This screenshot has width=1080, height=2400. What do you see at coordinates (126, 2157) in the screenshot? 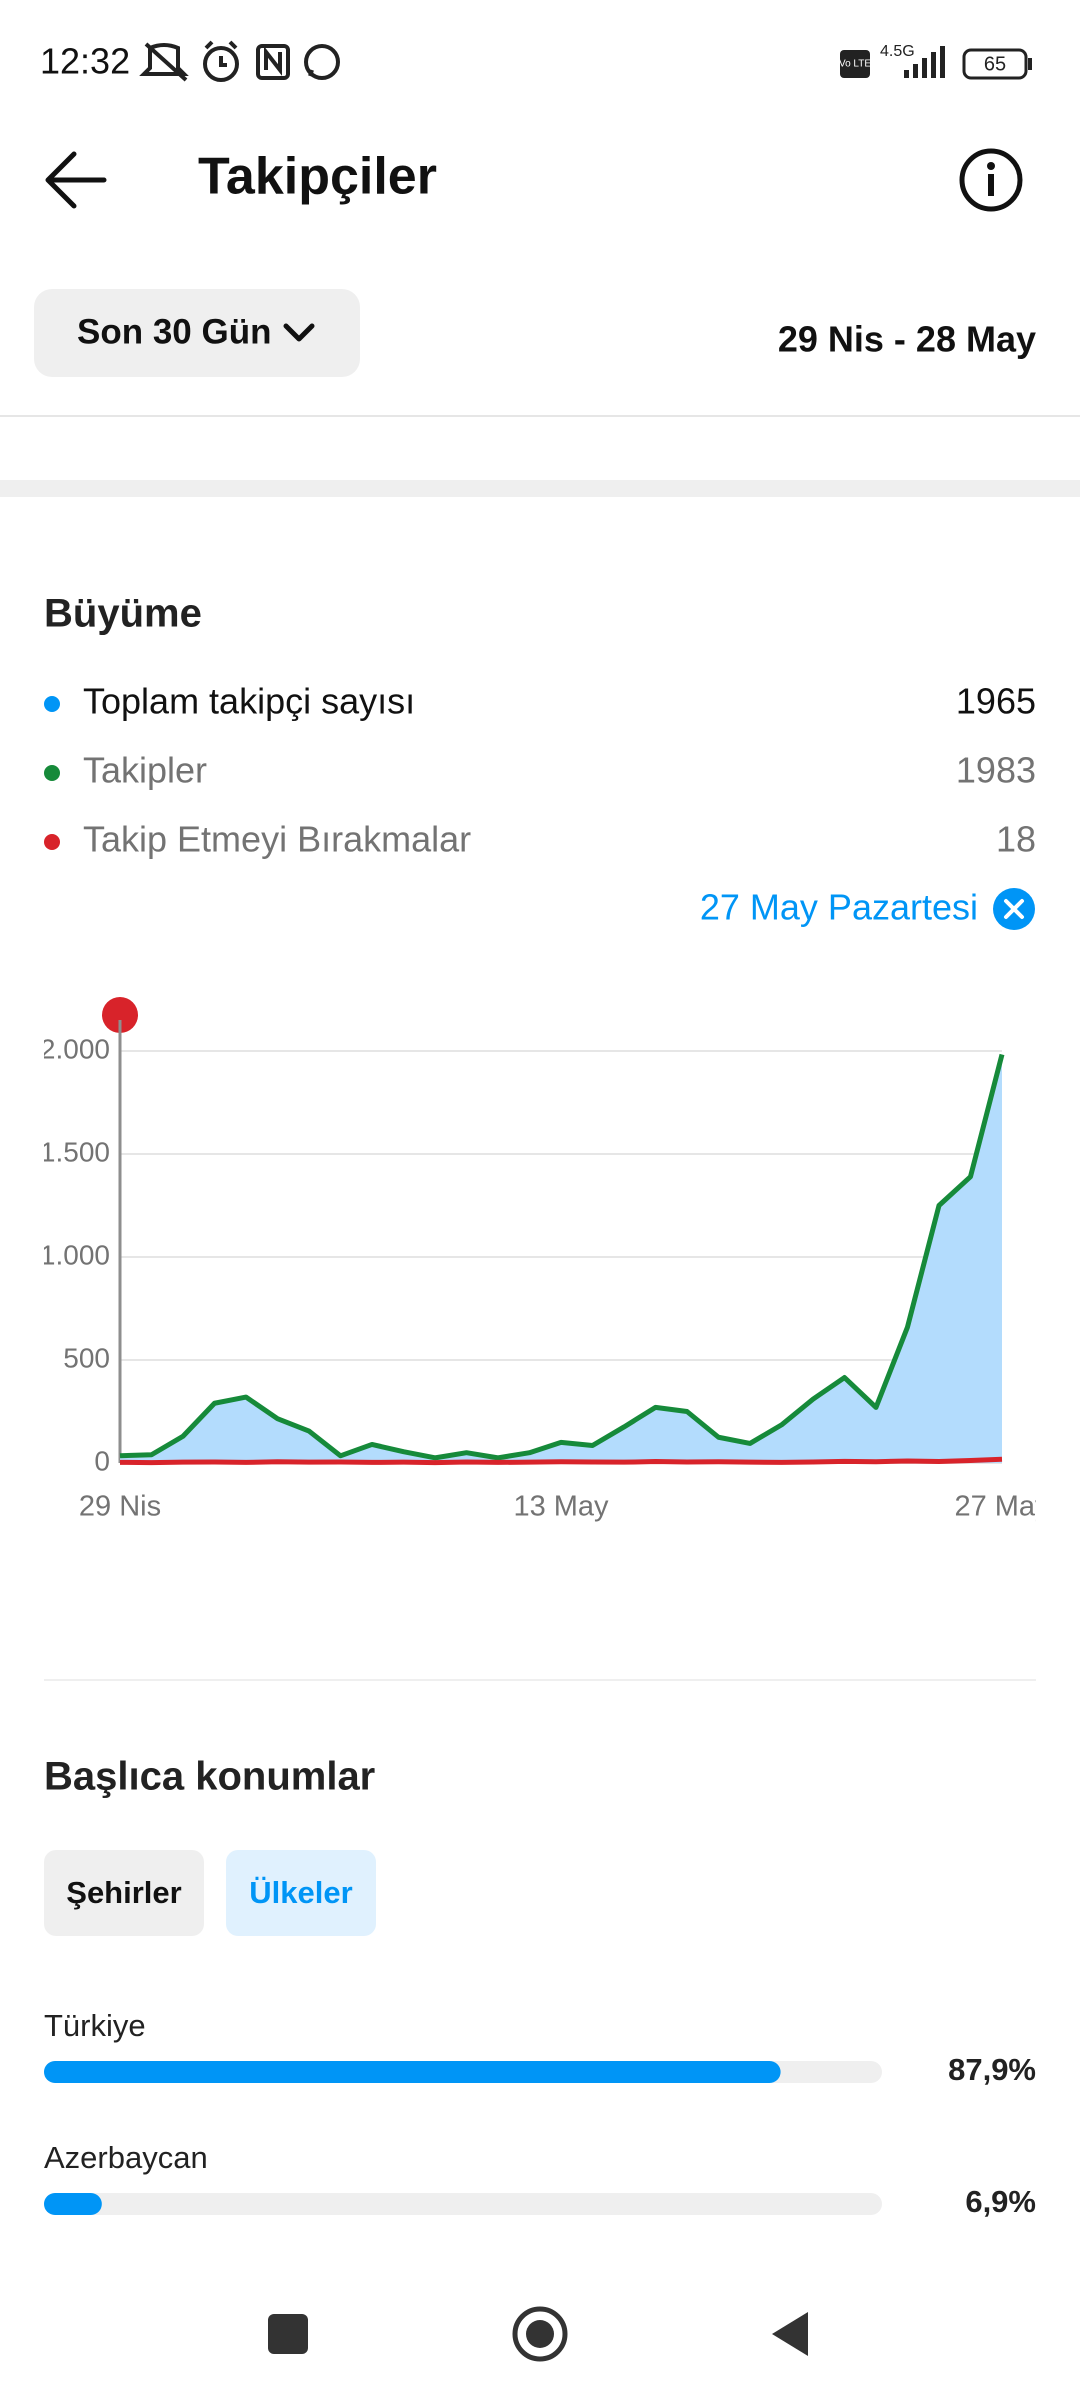
I see `location-name: Azerbaycan` at bounding box center [126, 2157].